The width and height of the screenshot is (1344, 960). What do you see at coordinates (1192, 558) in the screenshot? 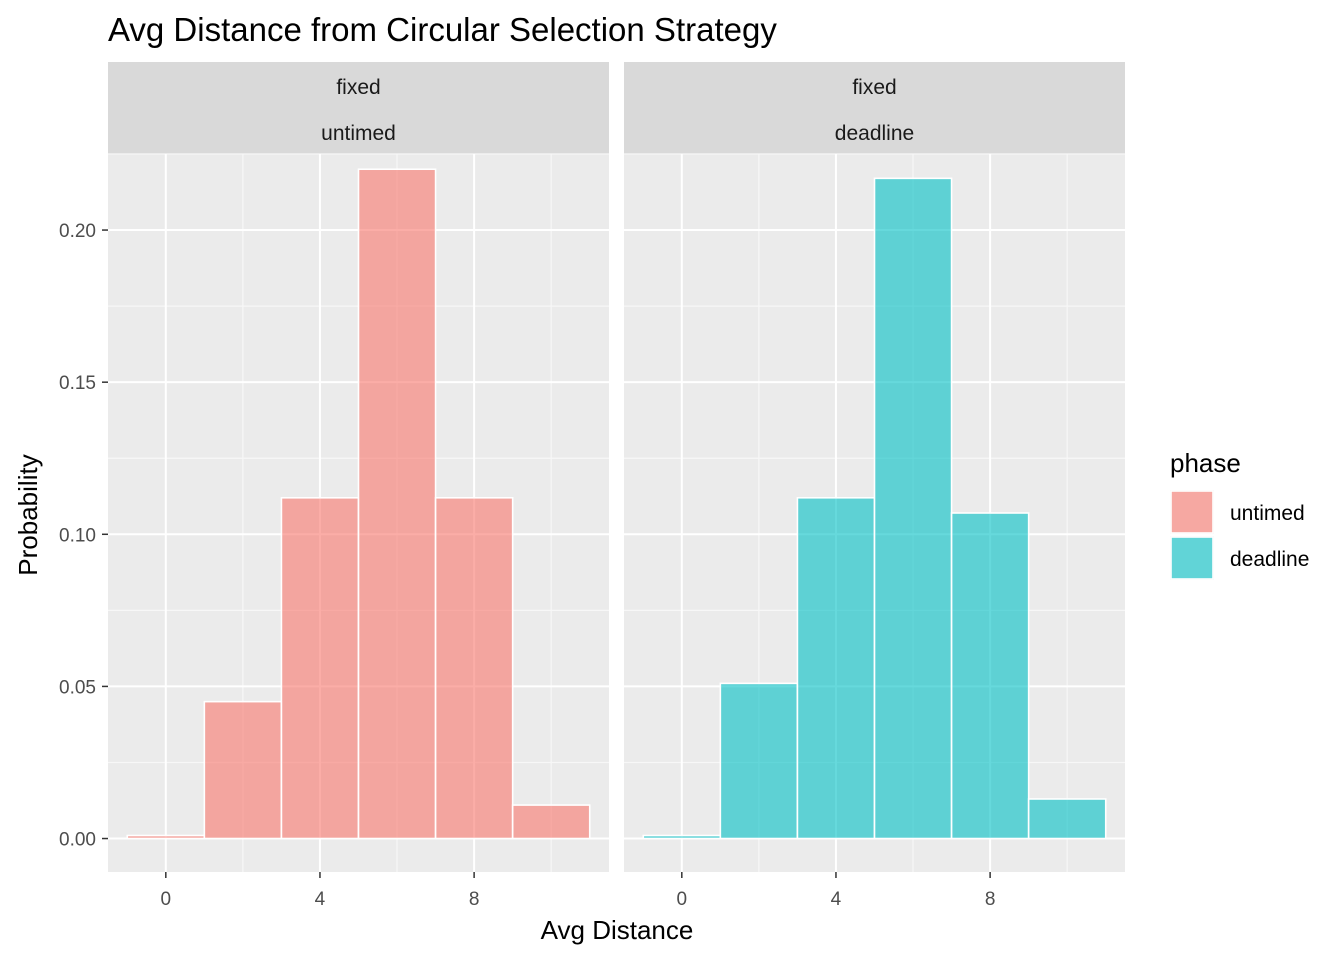
I see `legend-key-deadline` at bounding box center [1192, 558].